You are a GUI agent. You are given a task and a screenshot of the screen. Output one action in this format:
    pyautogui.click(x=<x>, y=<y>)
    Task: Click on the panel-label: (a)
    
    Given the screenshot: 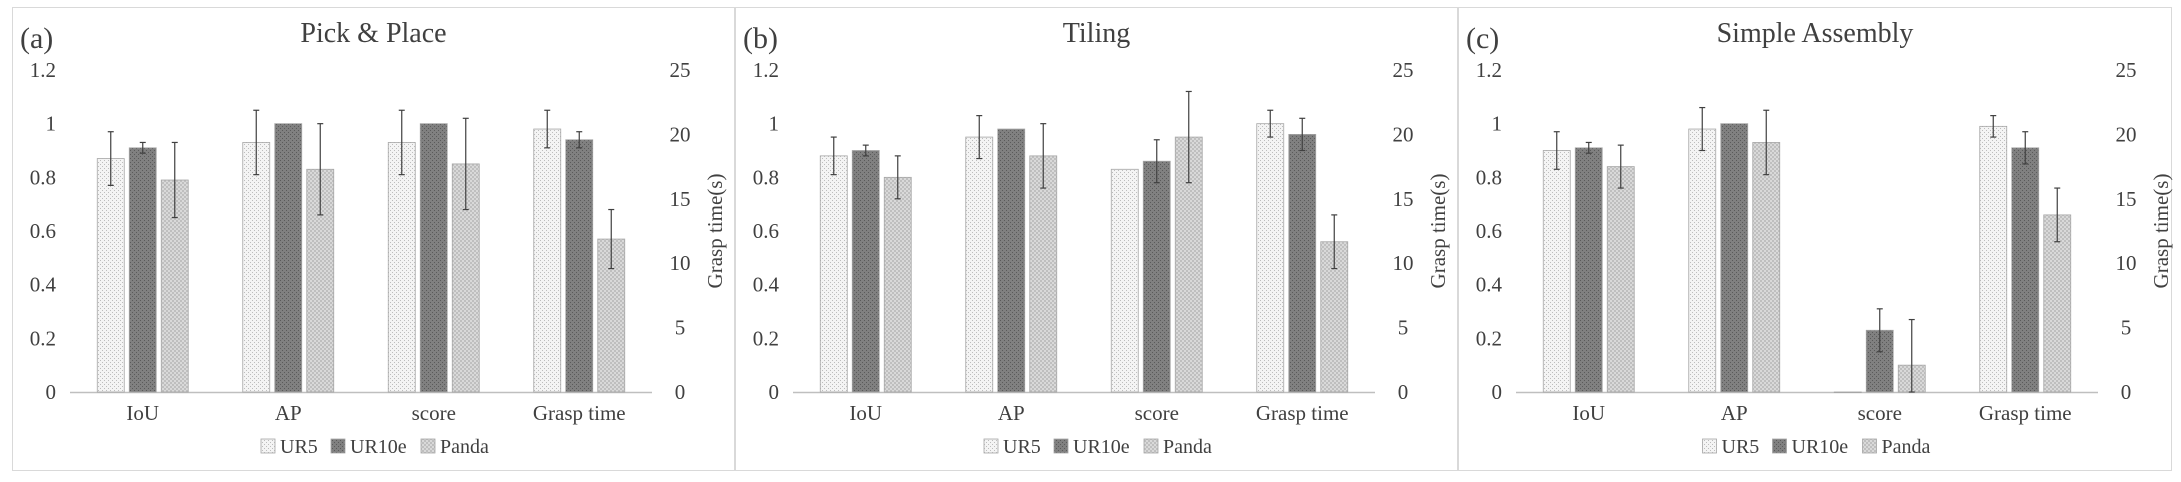 What is the action you would take?
    pyautogui.click(x=36, y=38)
    